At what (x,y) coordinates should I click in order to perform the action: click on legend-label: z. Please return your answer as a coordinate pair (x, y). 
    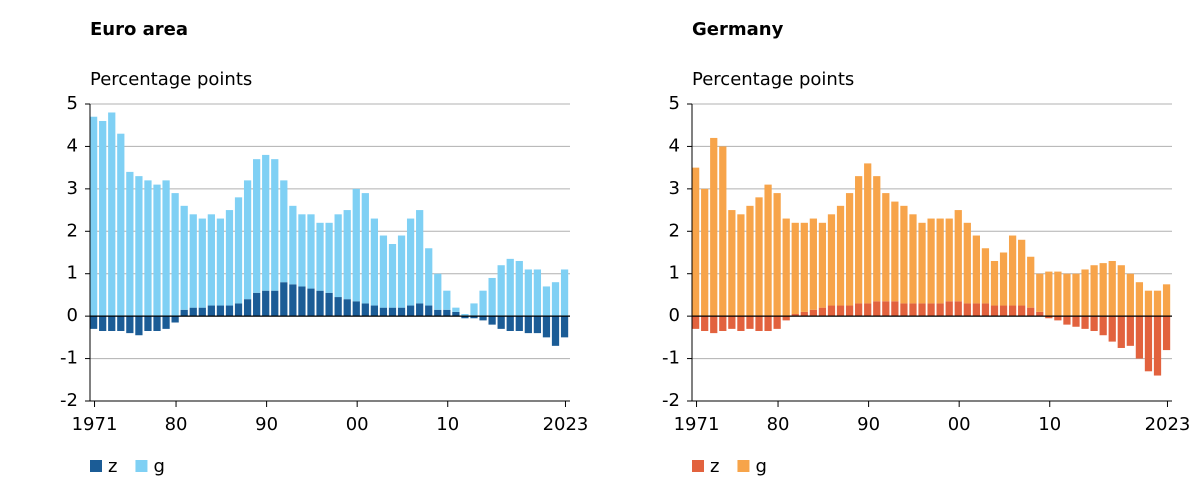
    Looking at the image, I should click on (112, 466).